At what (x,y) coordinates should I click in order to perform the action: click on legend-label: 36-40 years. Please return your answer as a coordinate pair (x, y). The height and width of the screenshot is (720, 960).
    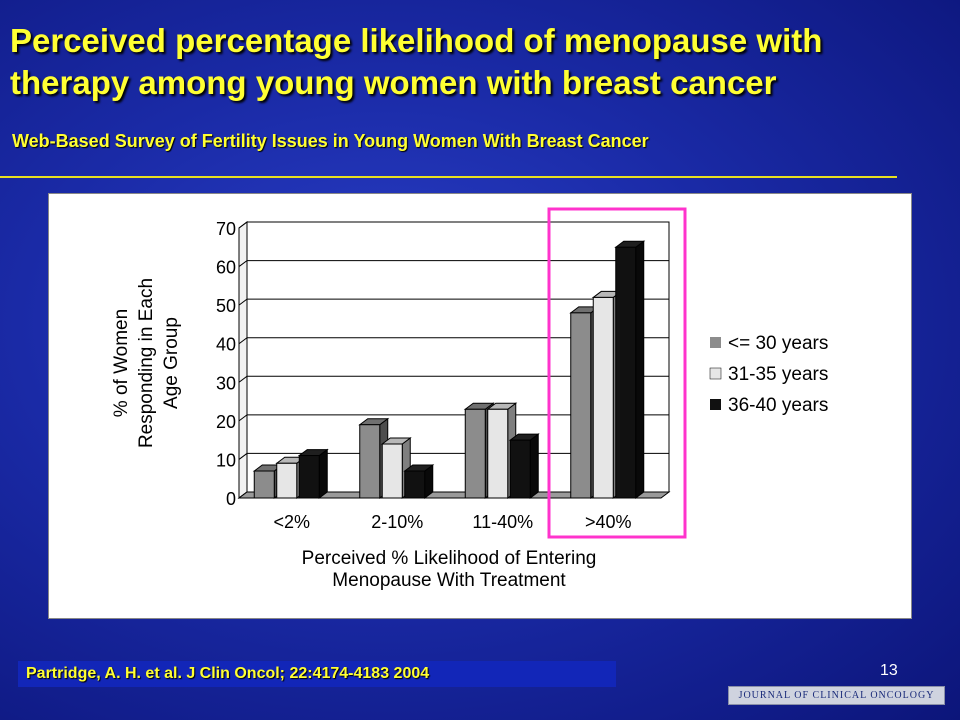
    Looking at the image, I should click on (778, 405).